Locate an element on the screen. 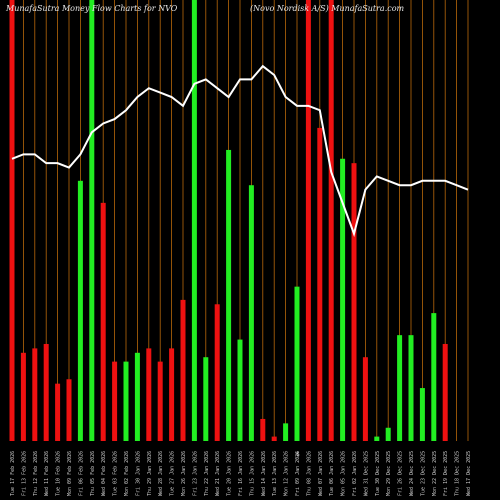 The width and height of the screenshot is (500, 500). x-tick-label: Wed 04 Feb 2026 is located at coordinates (104, 473).